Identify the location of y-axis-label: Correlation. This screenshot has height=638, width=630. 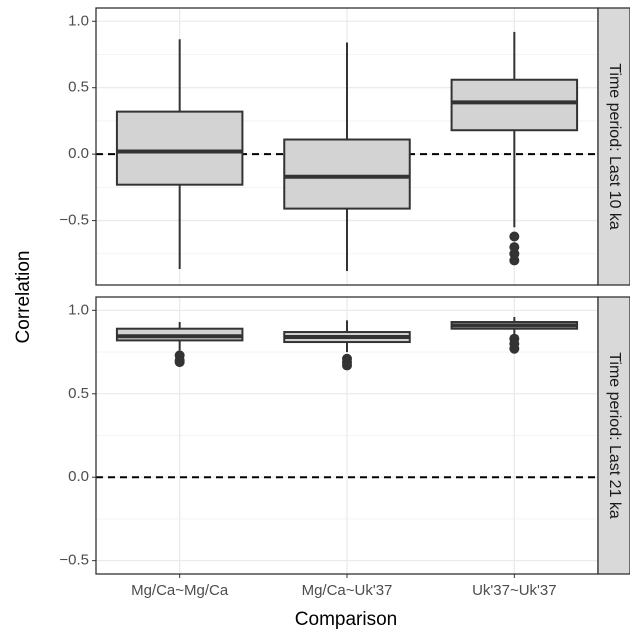
(23, 297).